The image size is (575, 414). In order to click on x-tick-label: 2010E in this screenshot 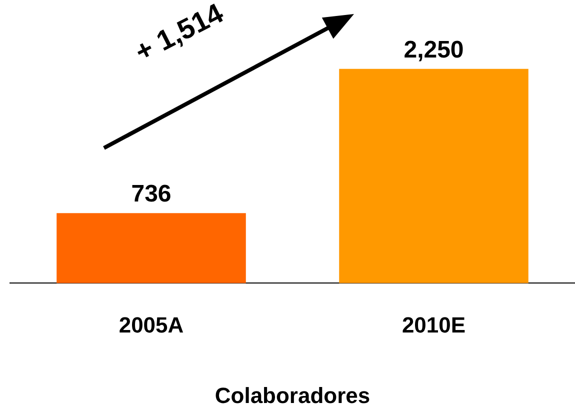, I will do `click(434, 325)`.